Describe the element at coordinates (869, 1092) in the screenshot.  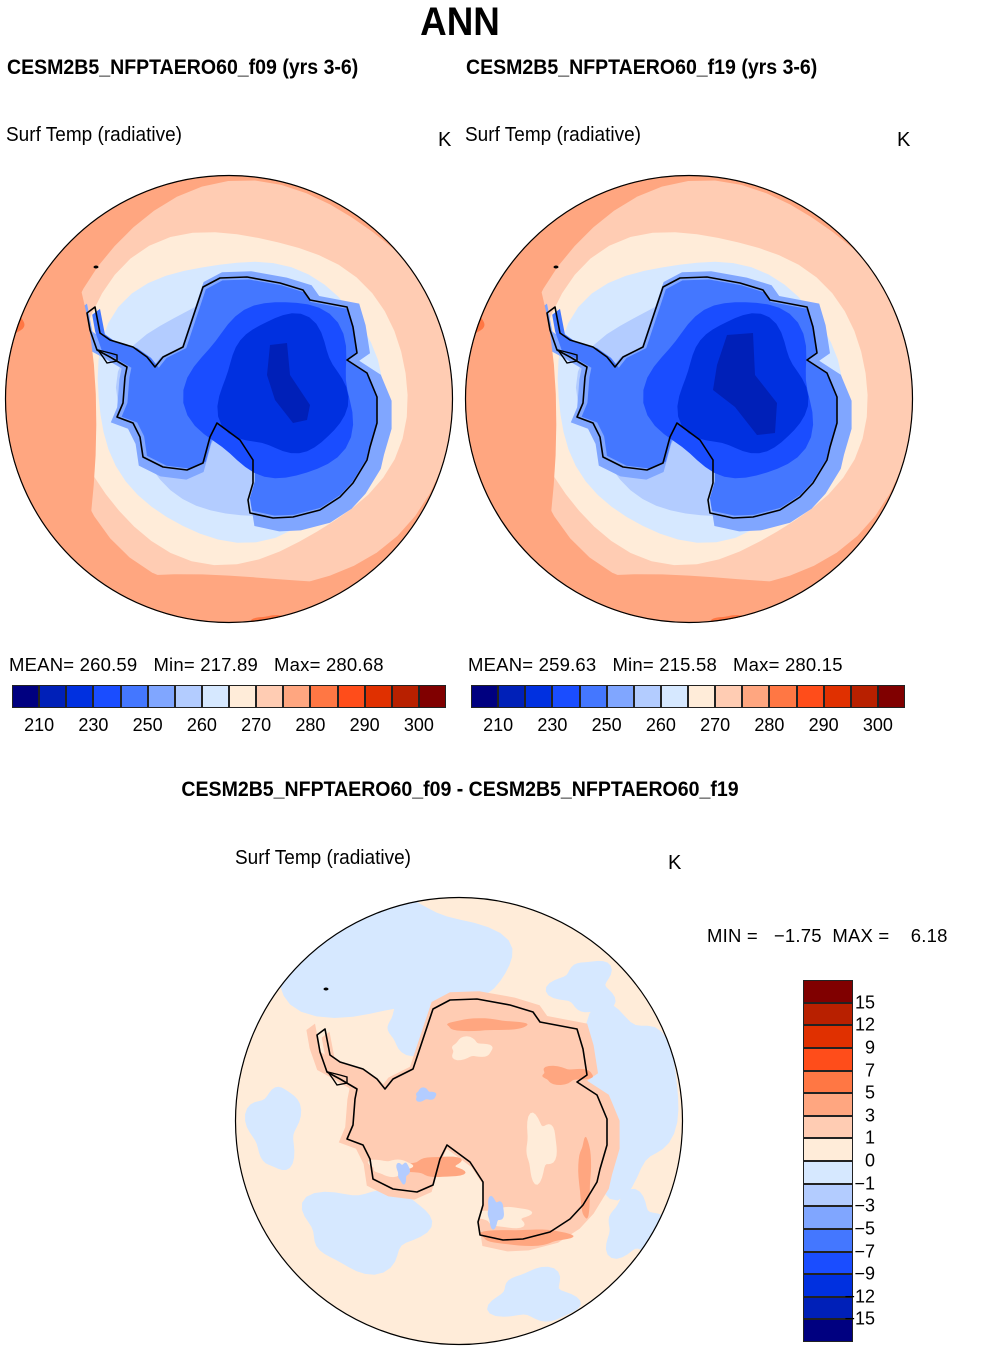
I see `colorbar-tick-label: 5` at that location.